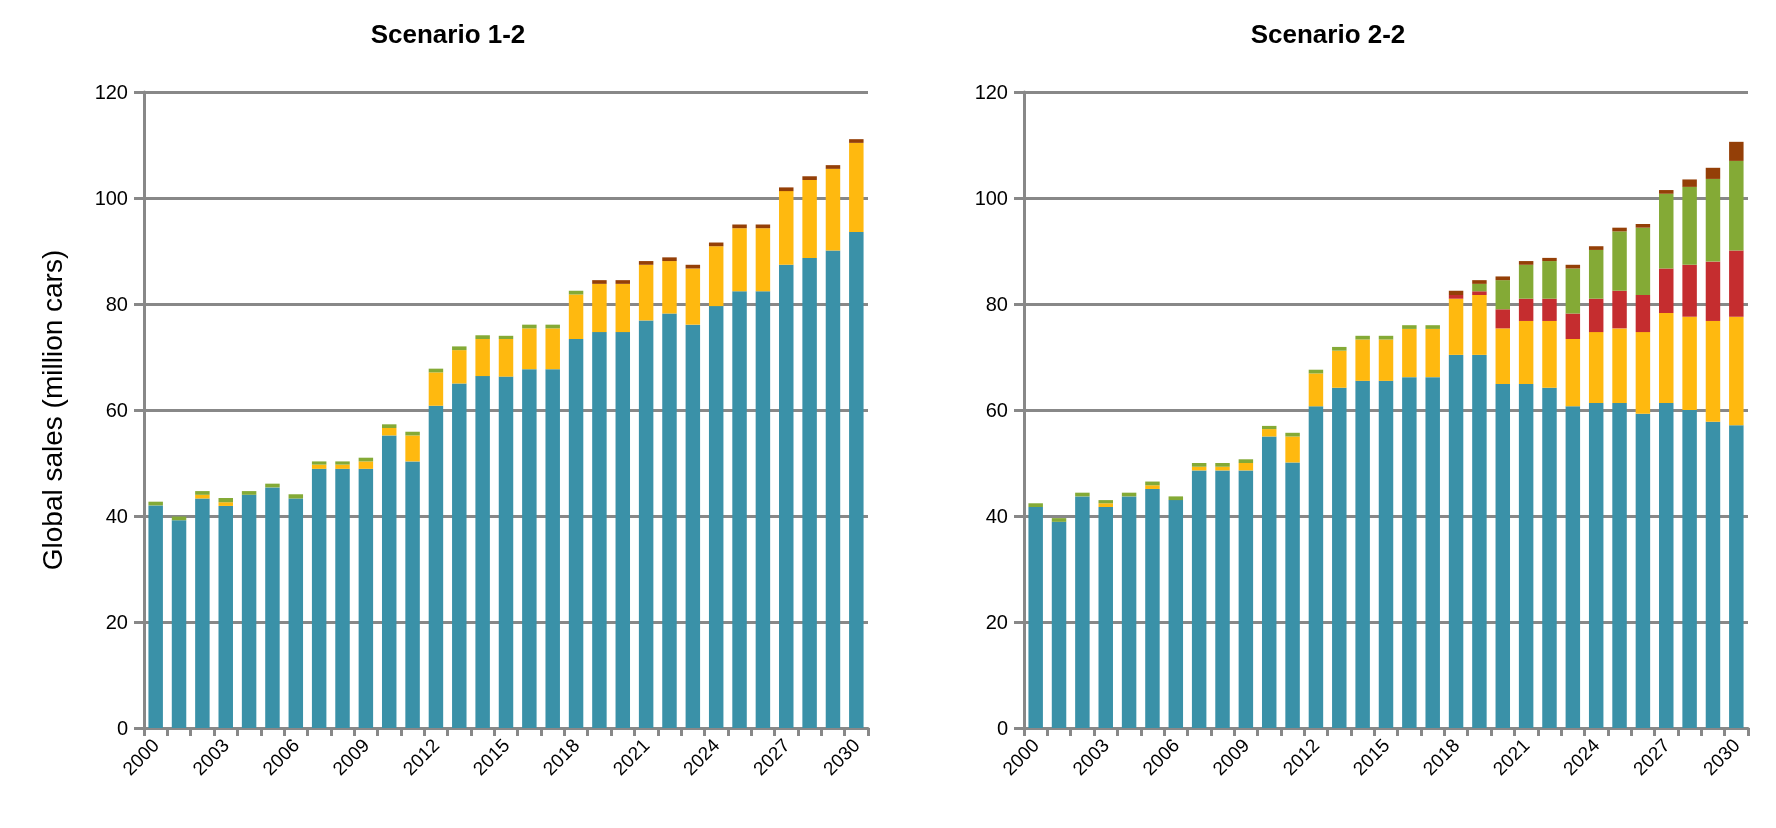 The width and height of the screenshot is (1776, 828). Describe the element at coordinates (116, 622) in the screenshot. I see `y-tick-label: 20` at that location.